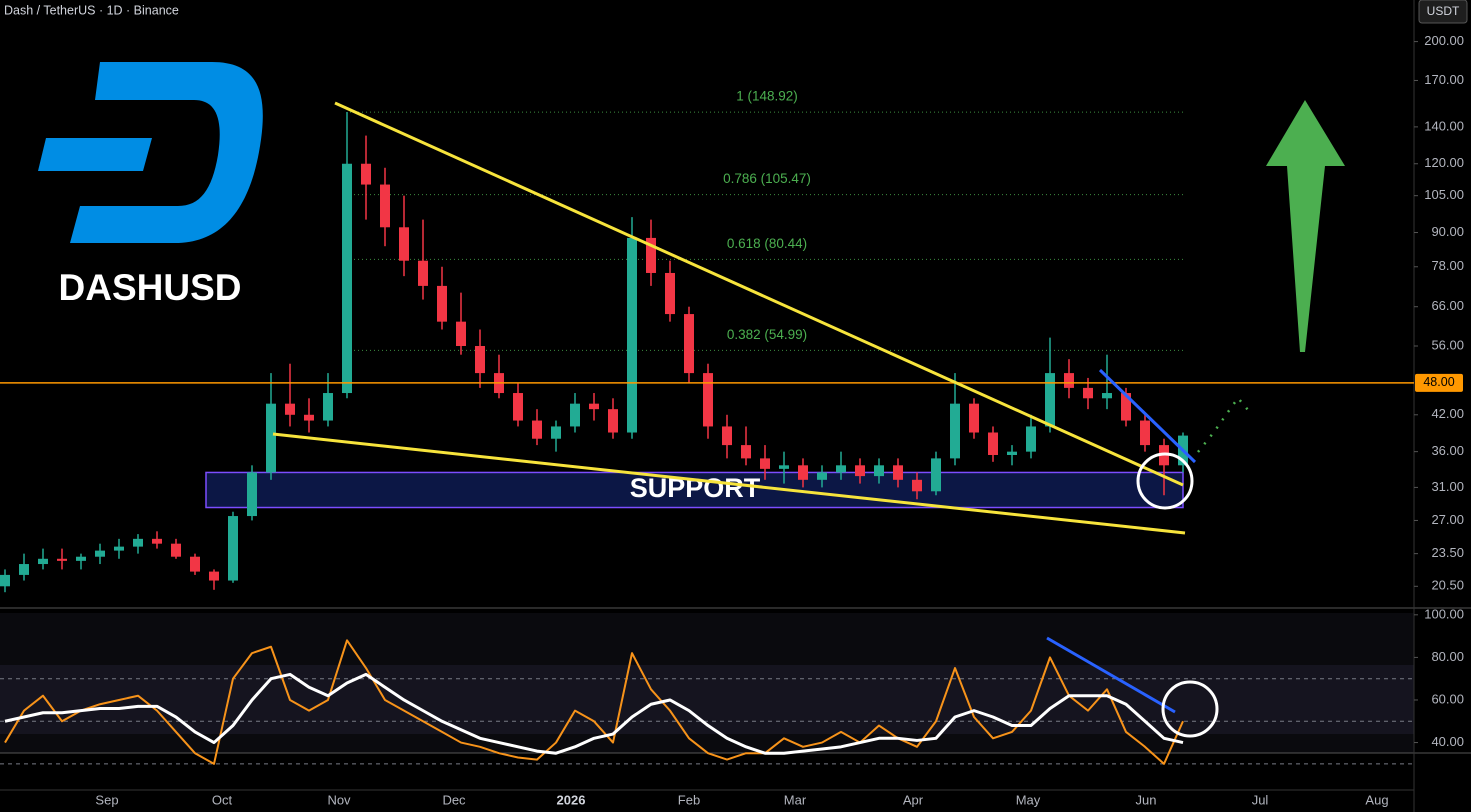 The height and width of the screenshot is (812, 1471). I want to click on y-tick-label: 105.00, so click(1444, 194).